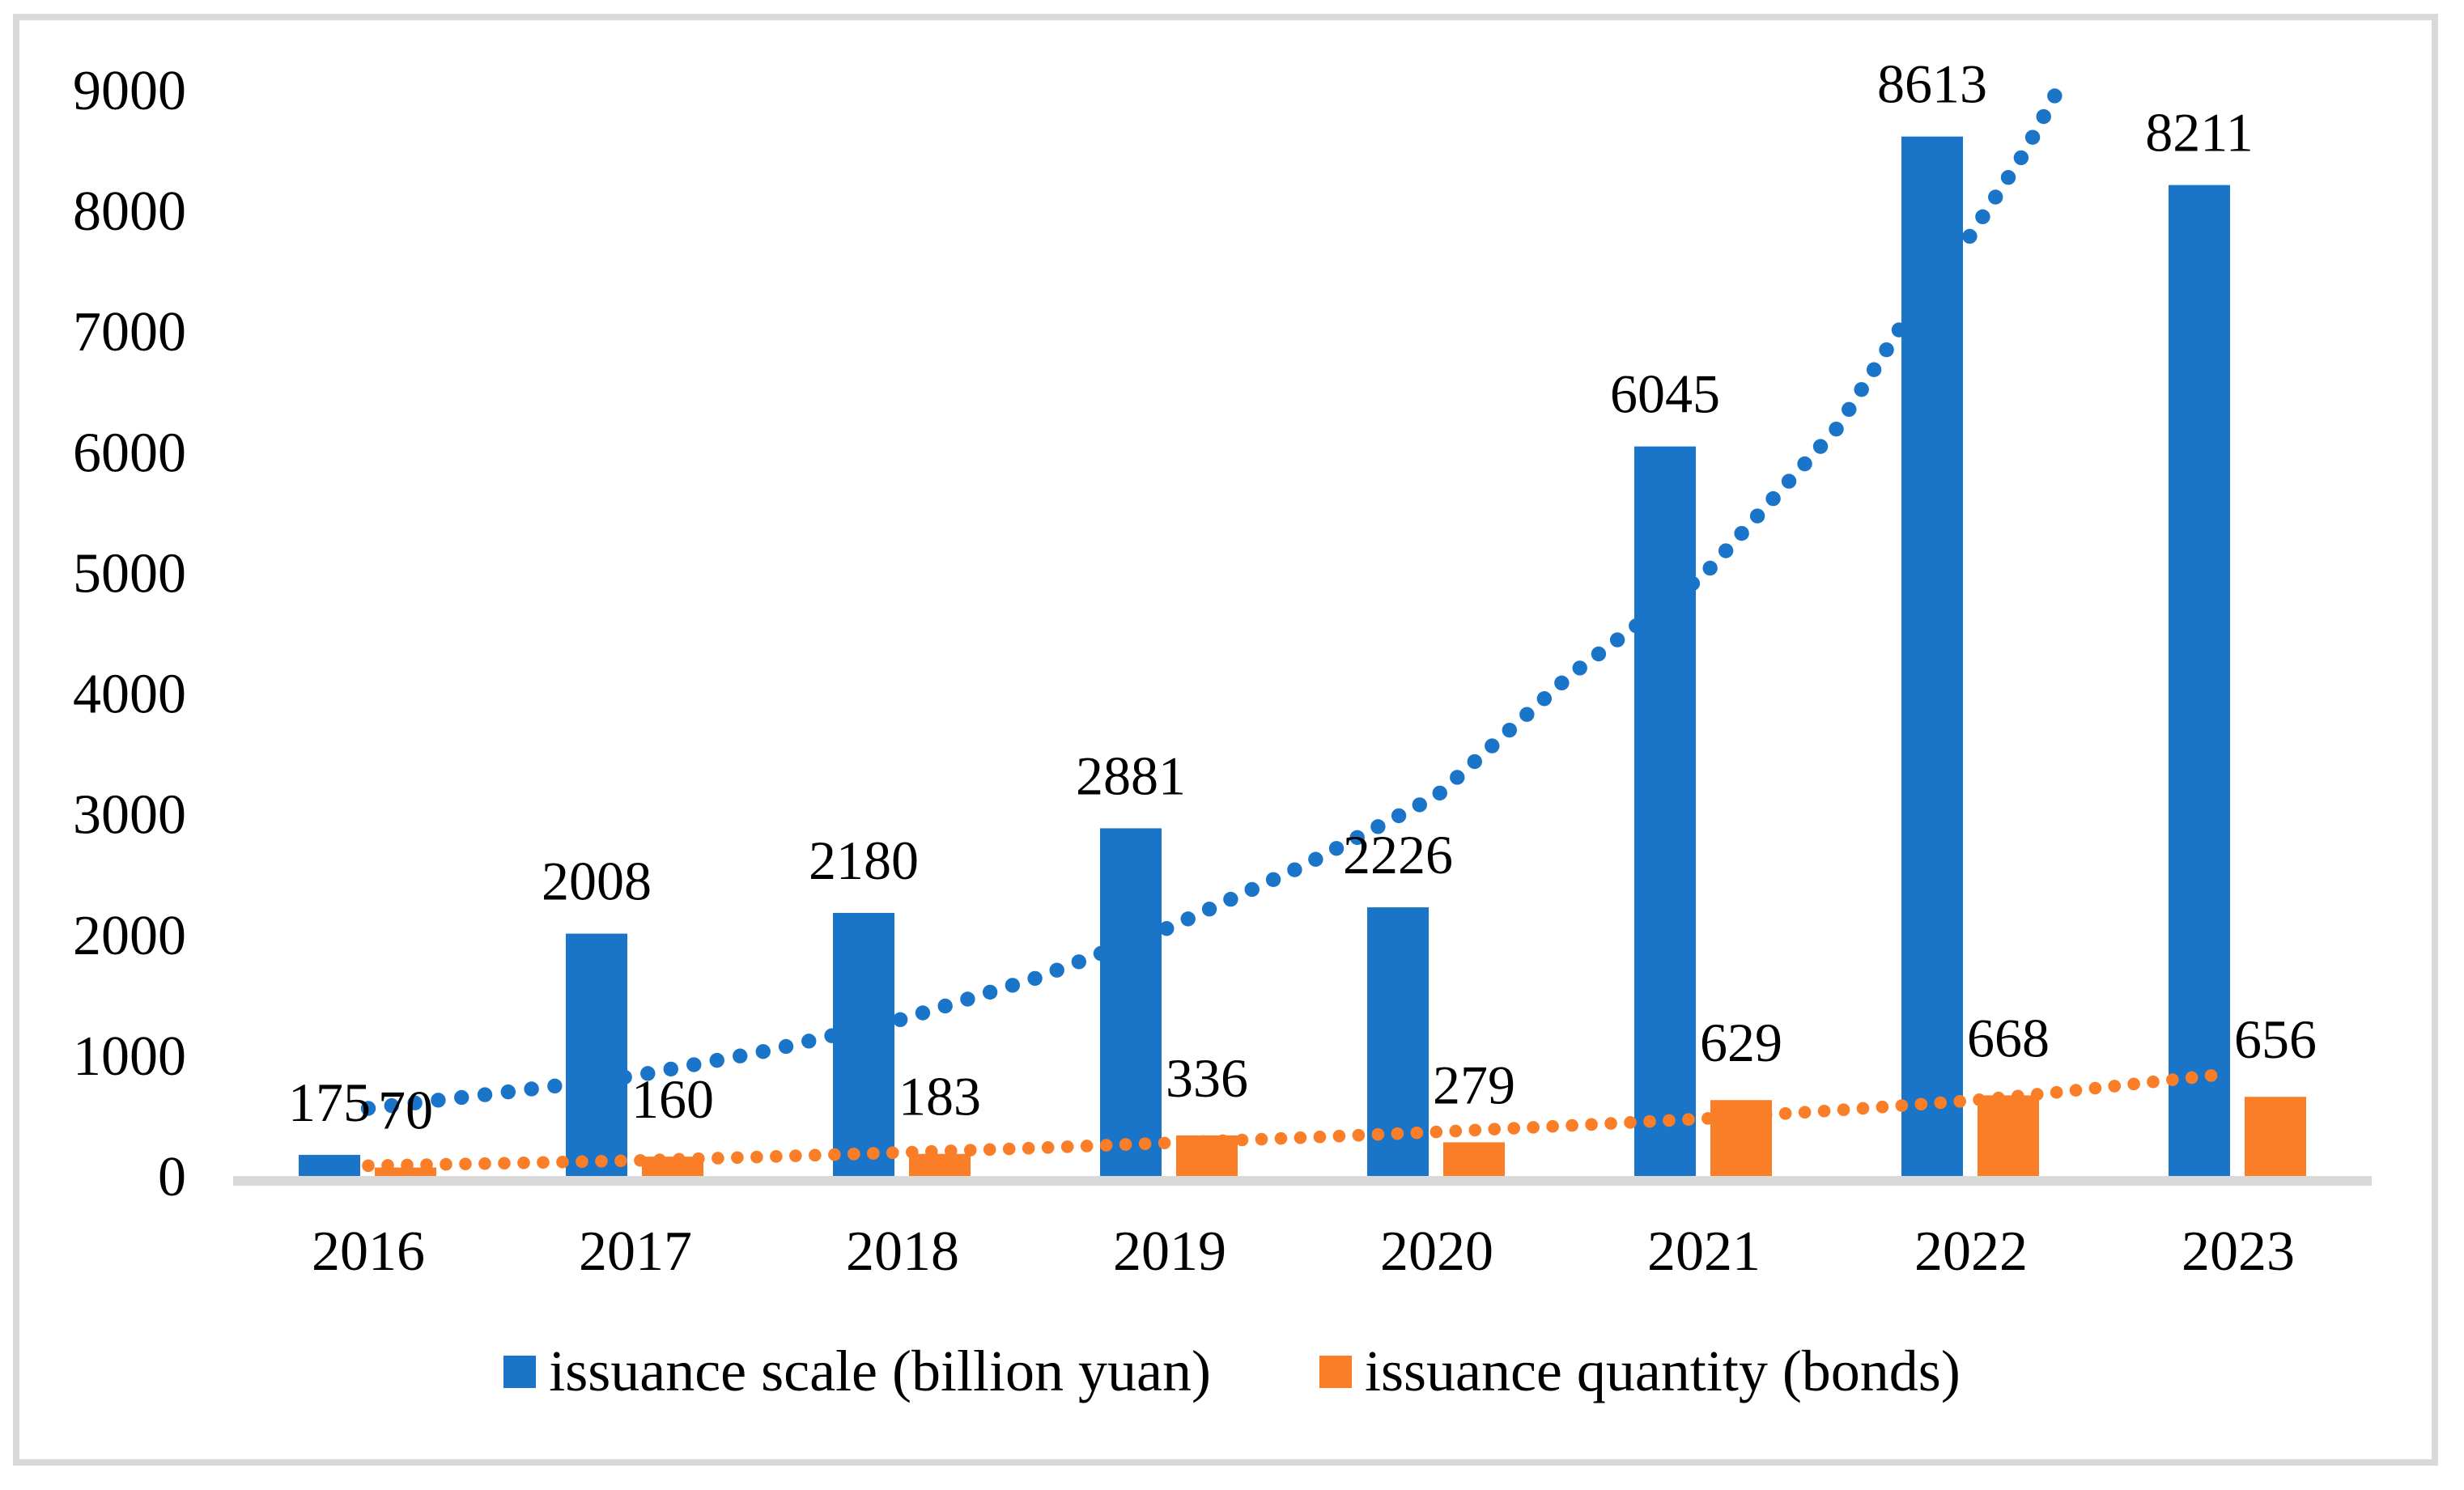 This screenshot has height=1490, width=2464. Describe the element at coordinates (1971, 1252) in the screenshot. I see `x-axis-year-label: 2022` at that location.